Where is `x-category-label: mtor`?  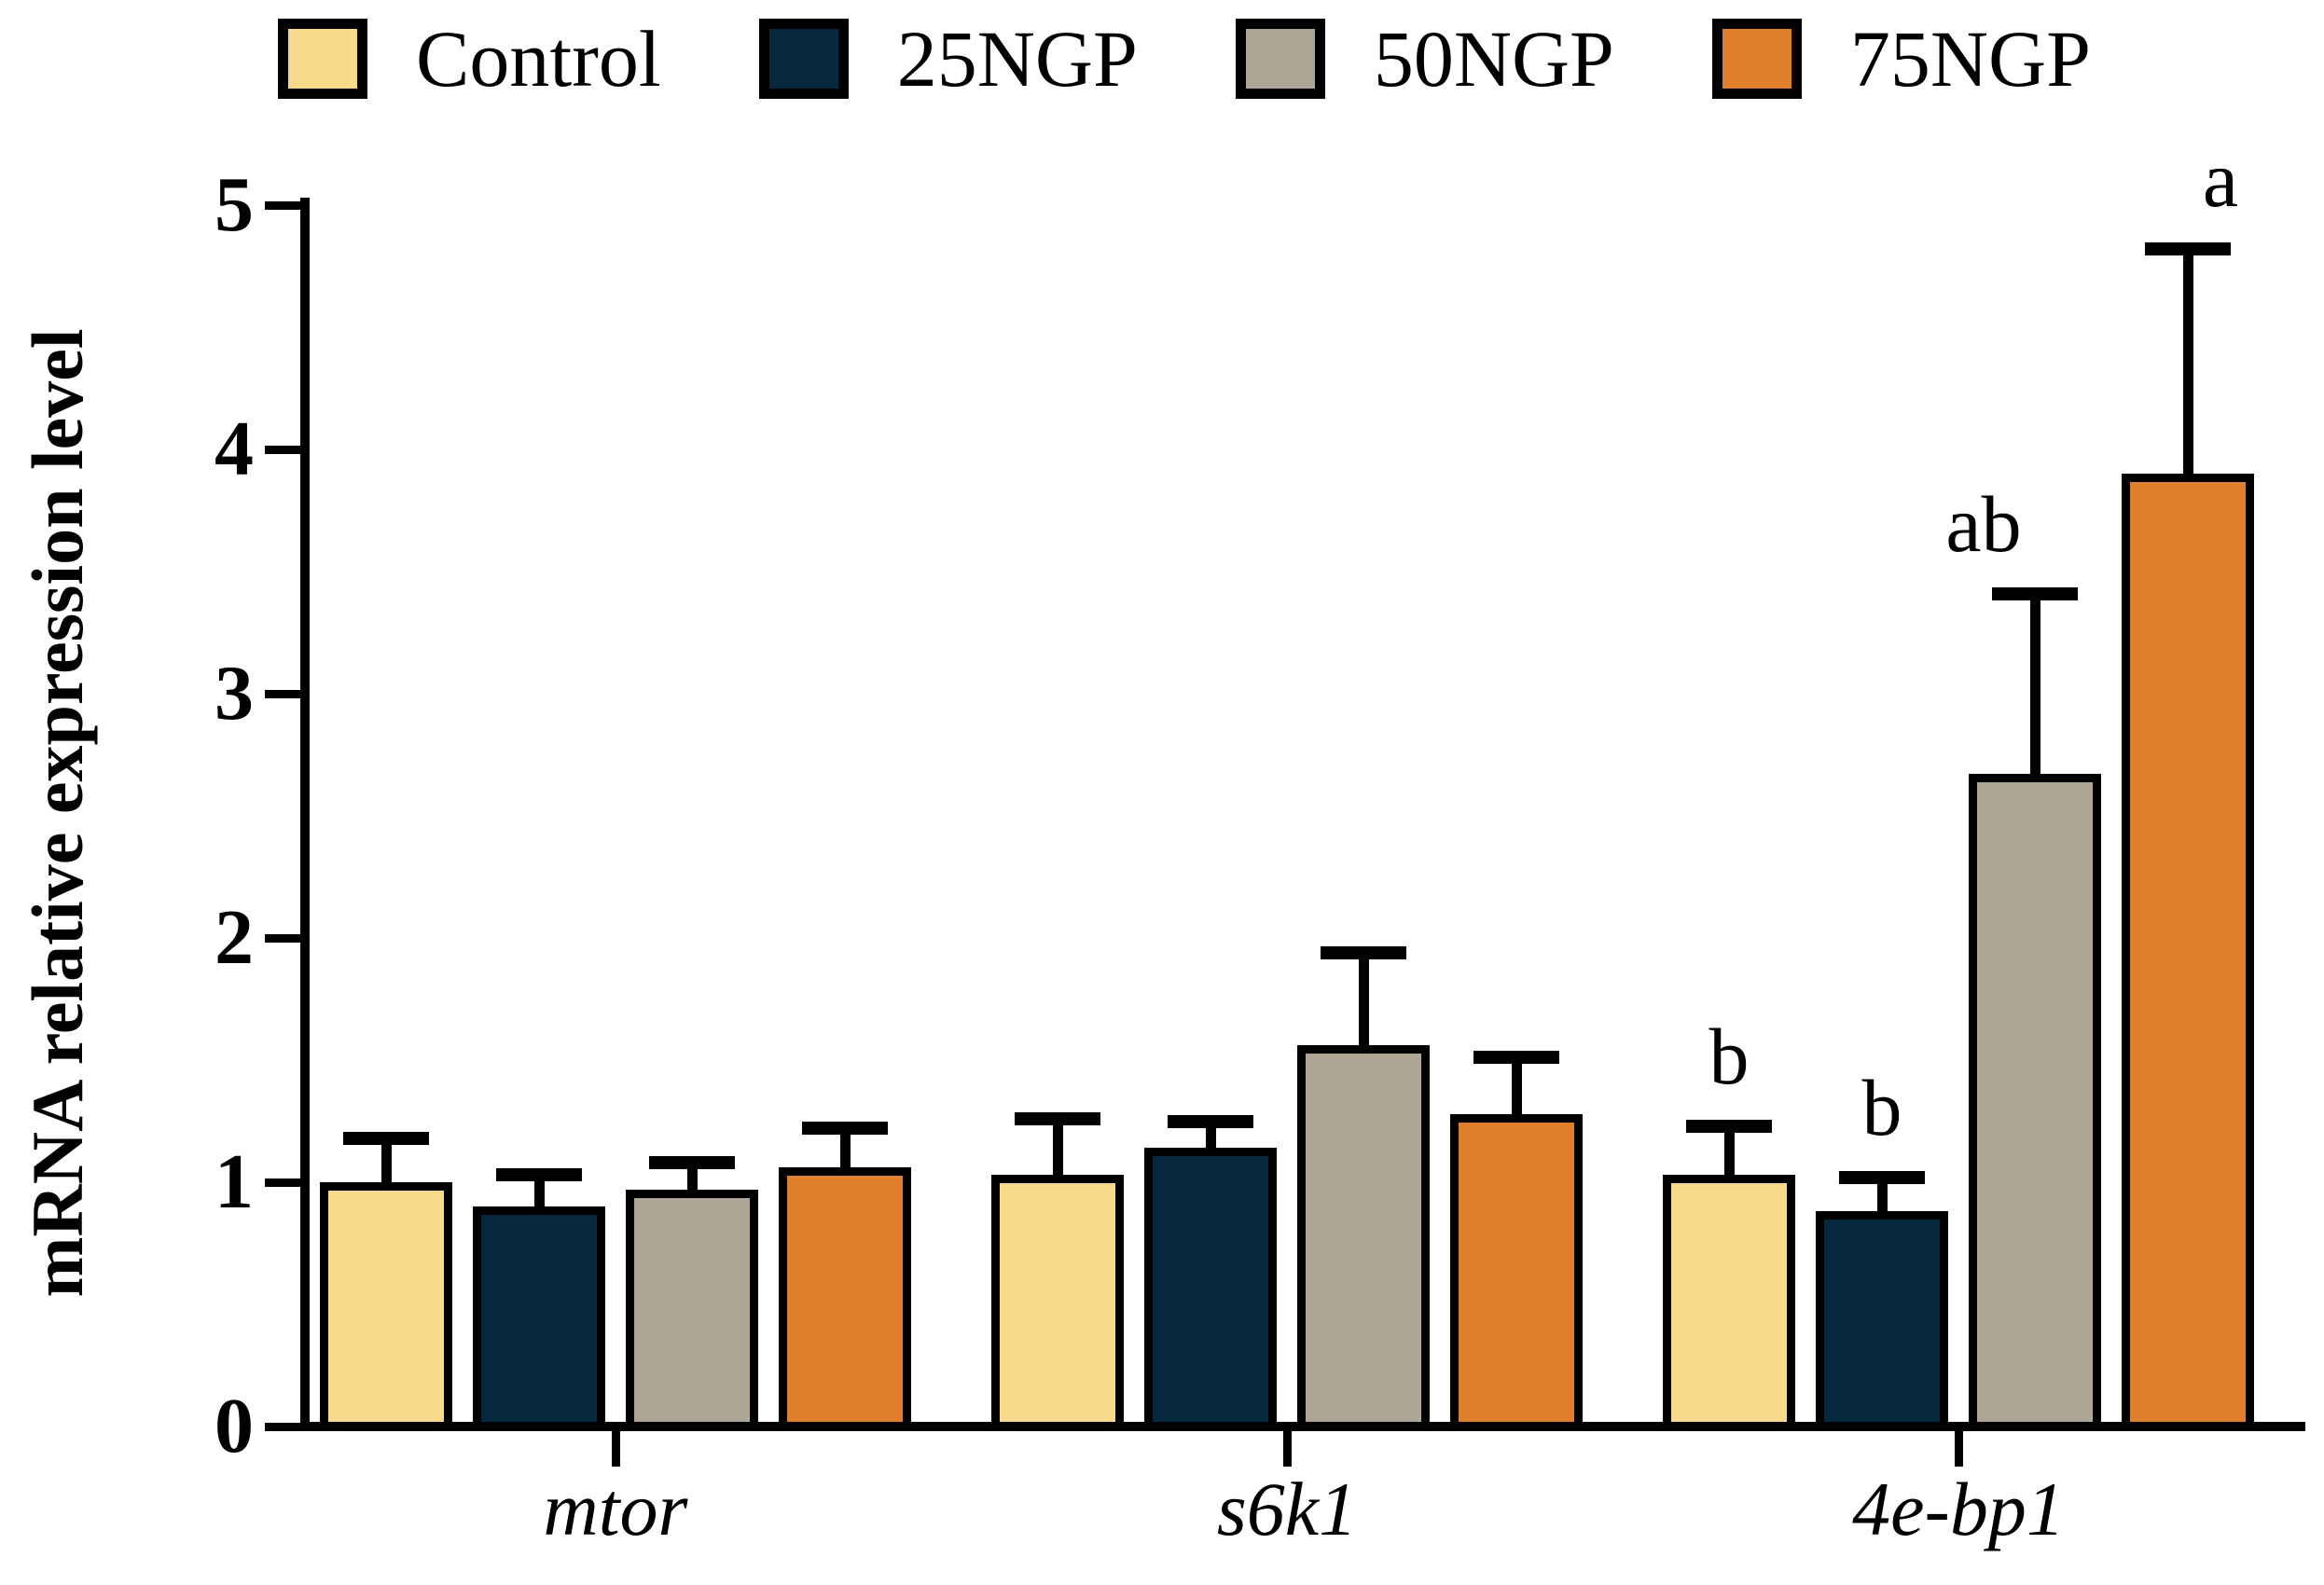 x-category-label: mtor is located at coordinates (615, 1509).